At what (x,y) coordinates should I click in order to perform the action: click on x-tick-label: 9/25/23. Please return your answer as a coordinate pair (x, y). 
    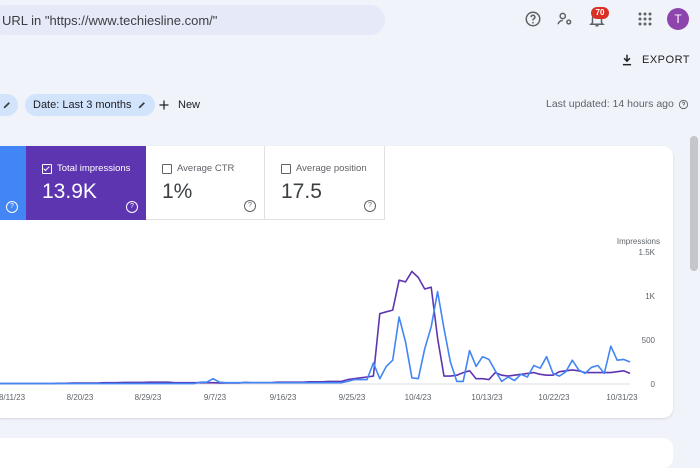
    Looking at the image, I should click on (352, 397).